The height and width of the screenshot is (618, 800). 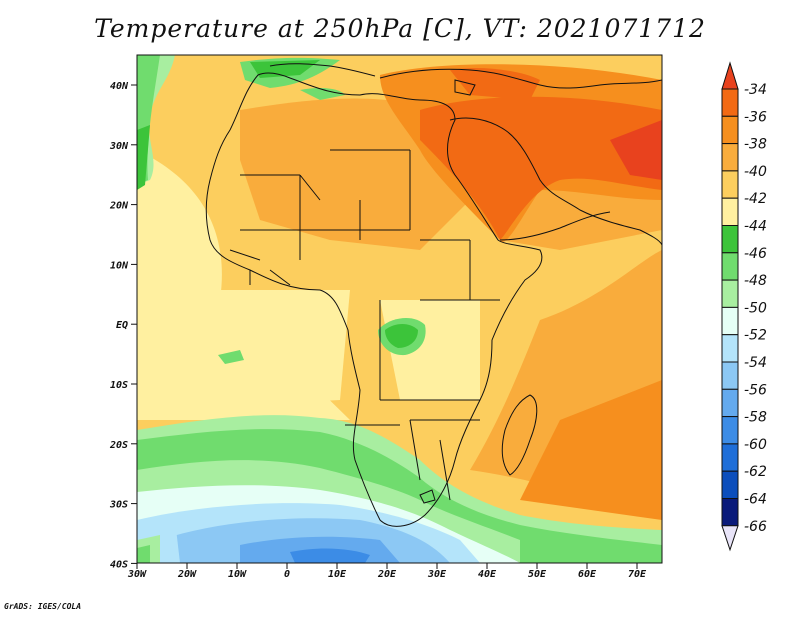 I want to click on lat-tick-label: 30N, so click(x=119, y=146).